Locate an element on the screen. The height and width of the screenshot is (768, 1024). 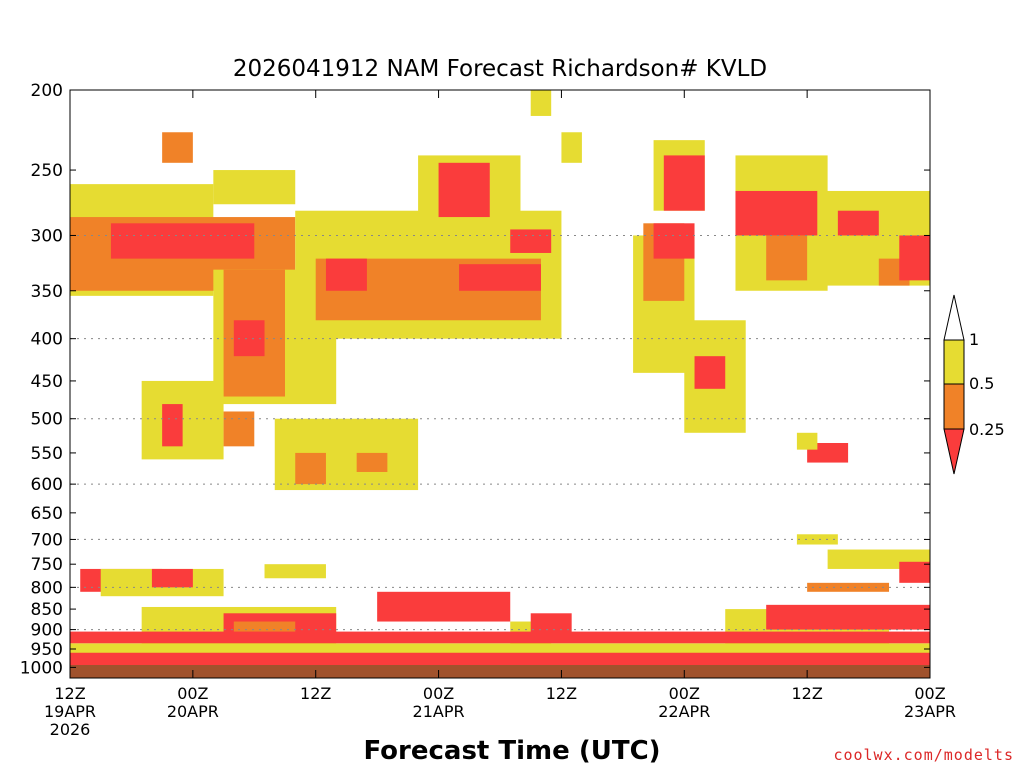
ground-strip is located at coordinates (500, 671).